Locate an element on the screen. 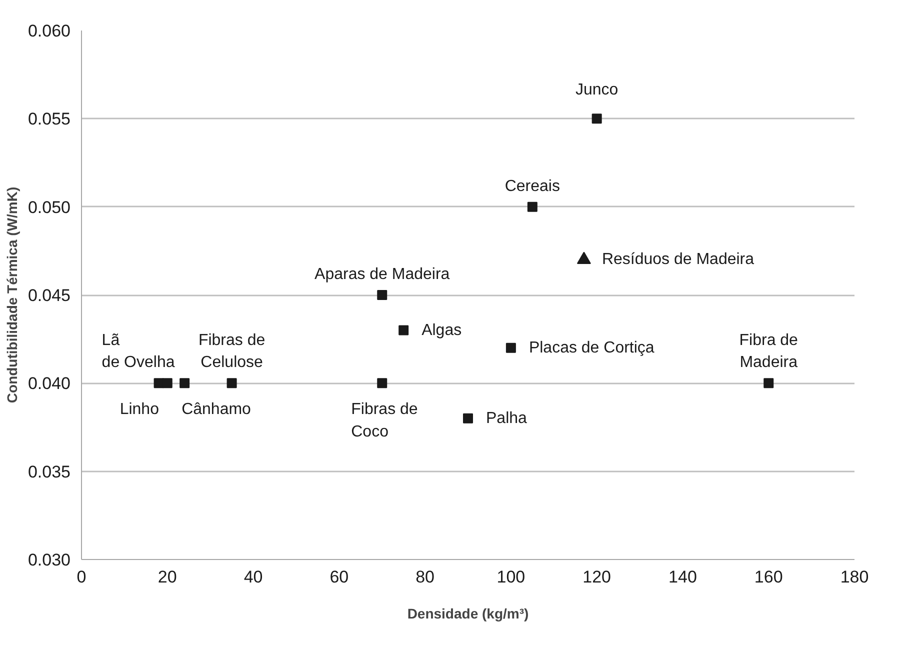 This screenshot has width=899, height=654. annotation: Placas de Cortiça is located at coordinates (591, 347).